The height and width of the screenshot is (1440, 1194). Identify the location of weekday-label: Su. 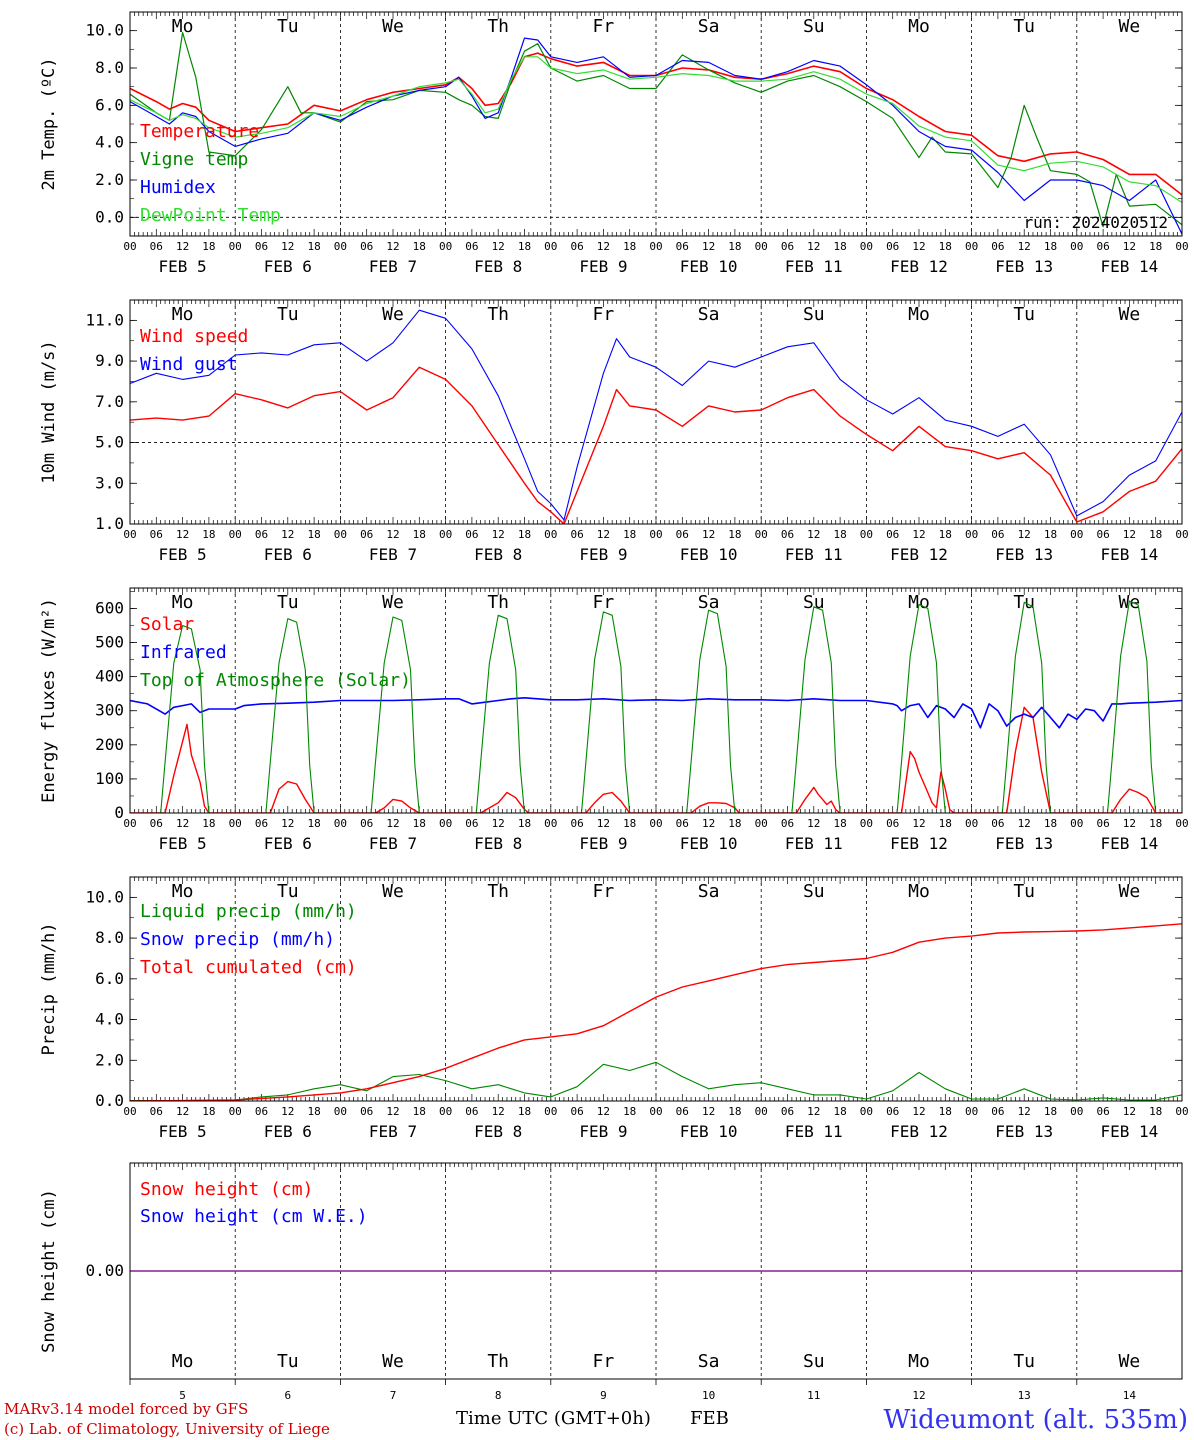
(814, 1361).